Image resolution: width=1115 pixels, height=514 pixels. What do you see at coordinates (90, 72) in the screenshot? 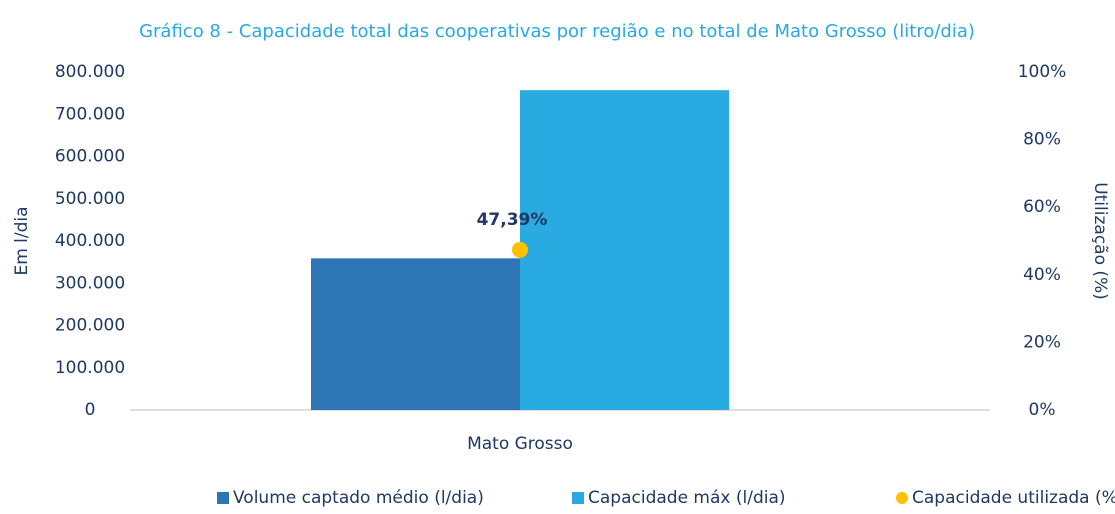
I see `y-tick-label: 800.000` at bounding box center [90, 72].